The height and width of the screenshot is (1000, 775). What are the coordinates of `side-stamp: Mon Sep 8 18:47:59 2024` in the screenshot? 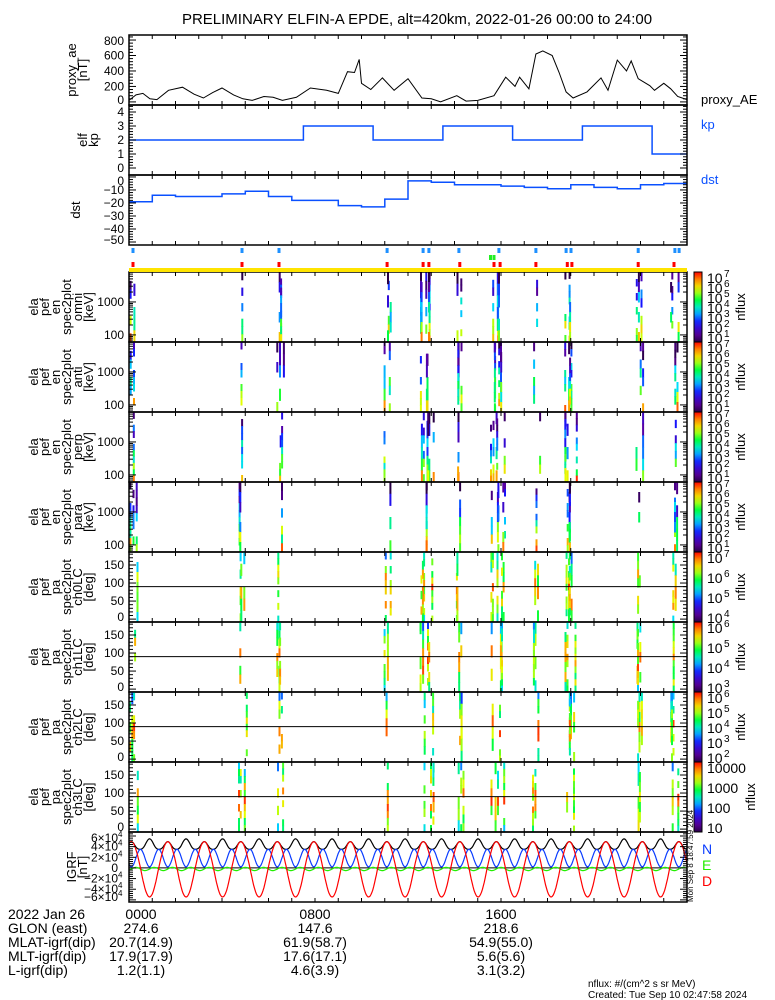 It's located at (690, 855).